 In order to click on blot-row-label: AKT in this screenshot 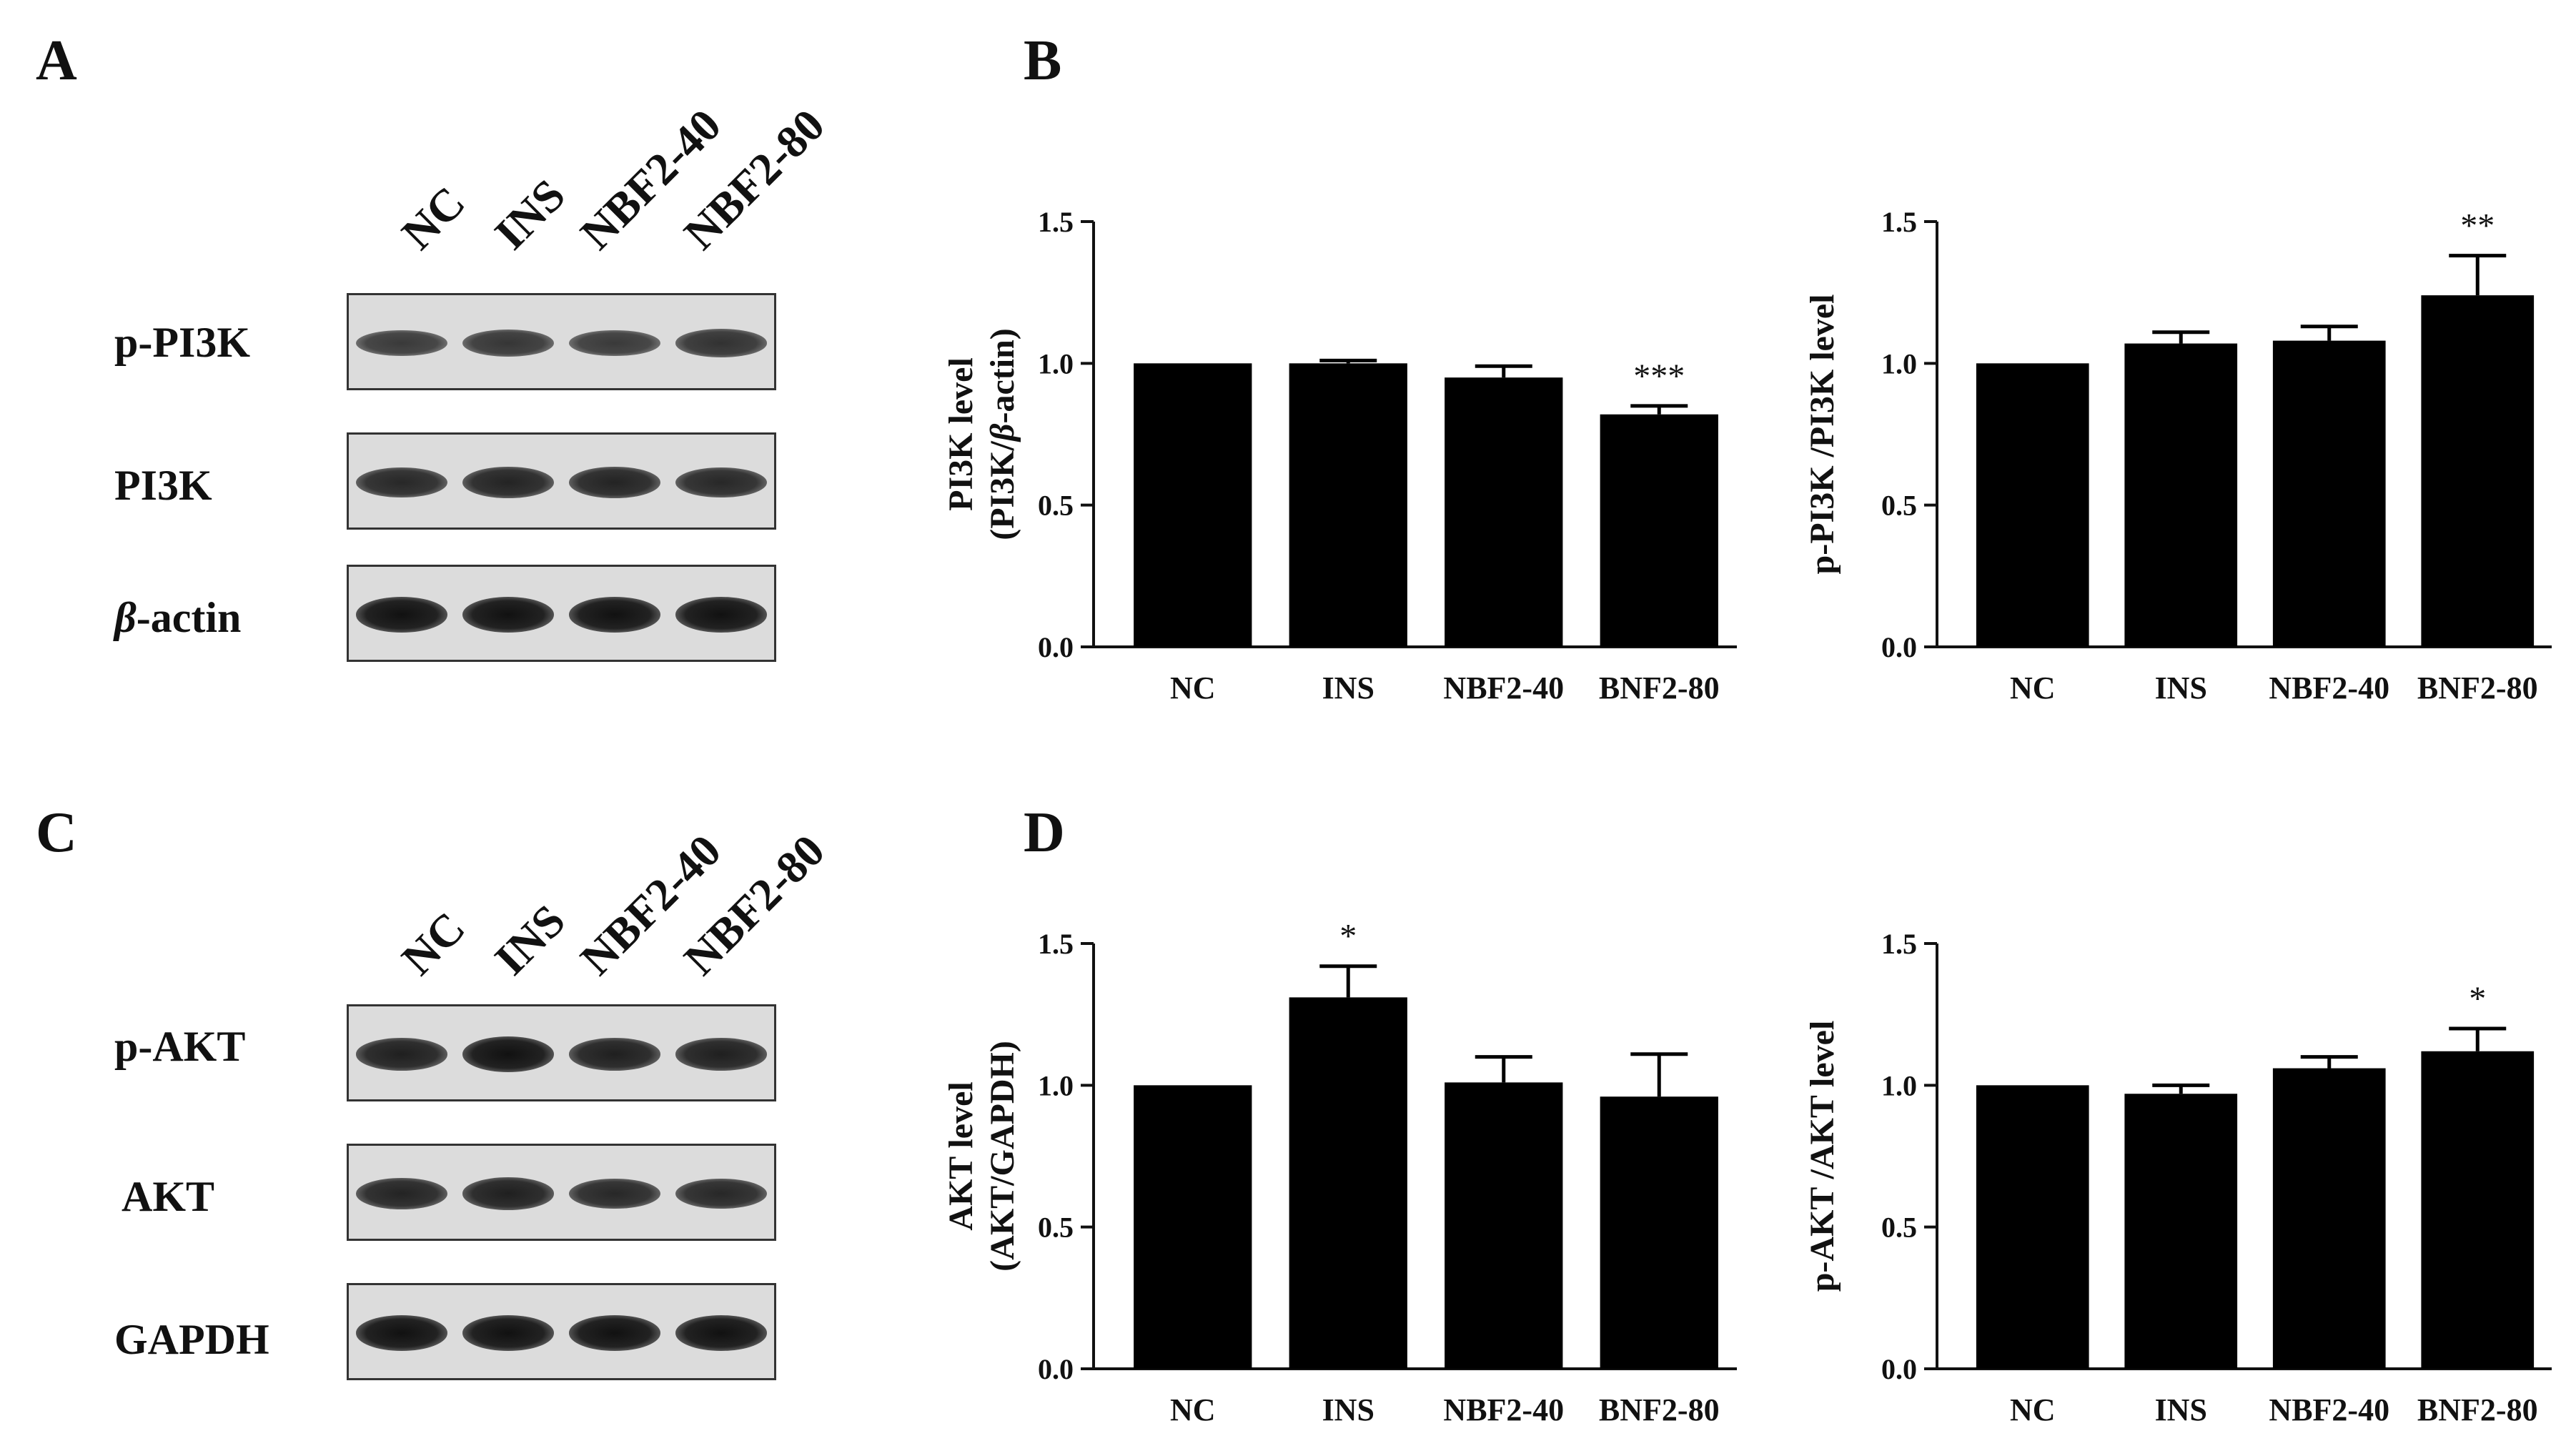, I will do `click(168, 1196)`.